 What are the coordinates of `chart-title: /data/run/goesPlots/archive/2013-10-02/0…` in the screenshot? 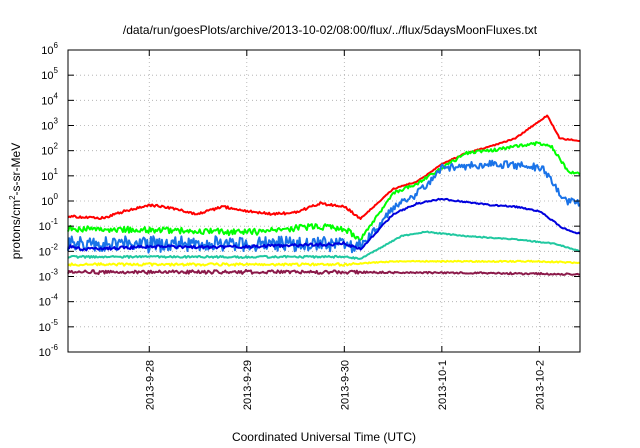 It's located at (330, 30).